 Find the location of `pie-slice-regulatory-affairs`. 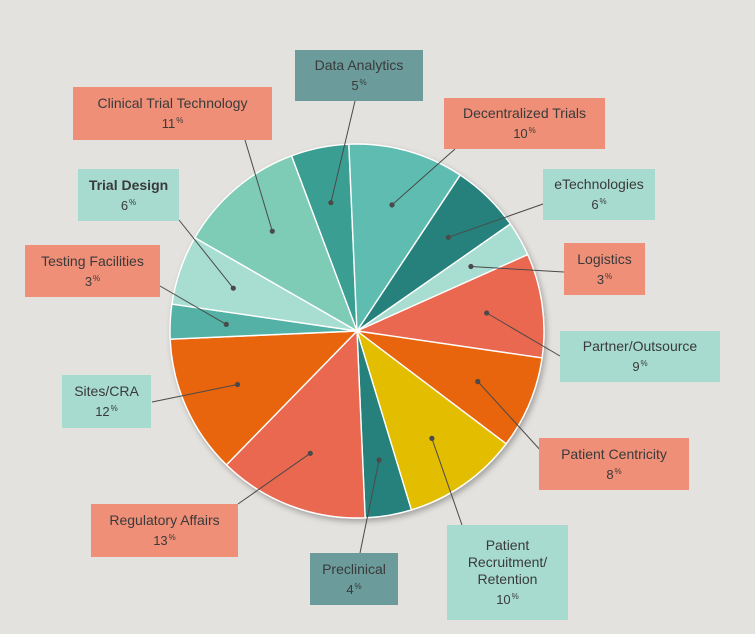

pie-slice-regulatory-affairs is located at coordinates (295, 424).